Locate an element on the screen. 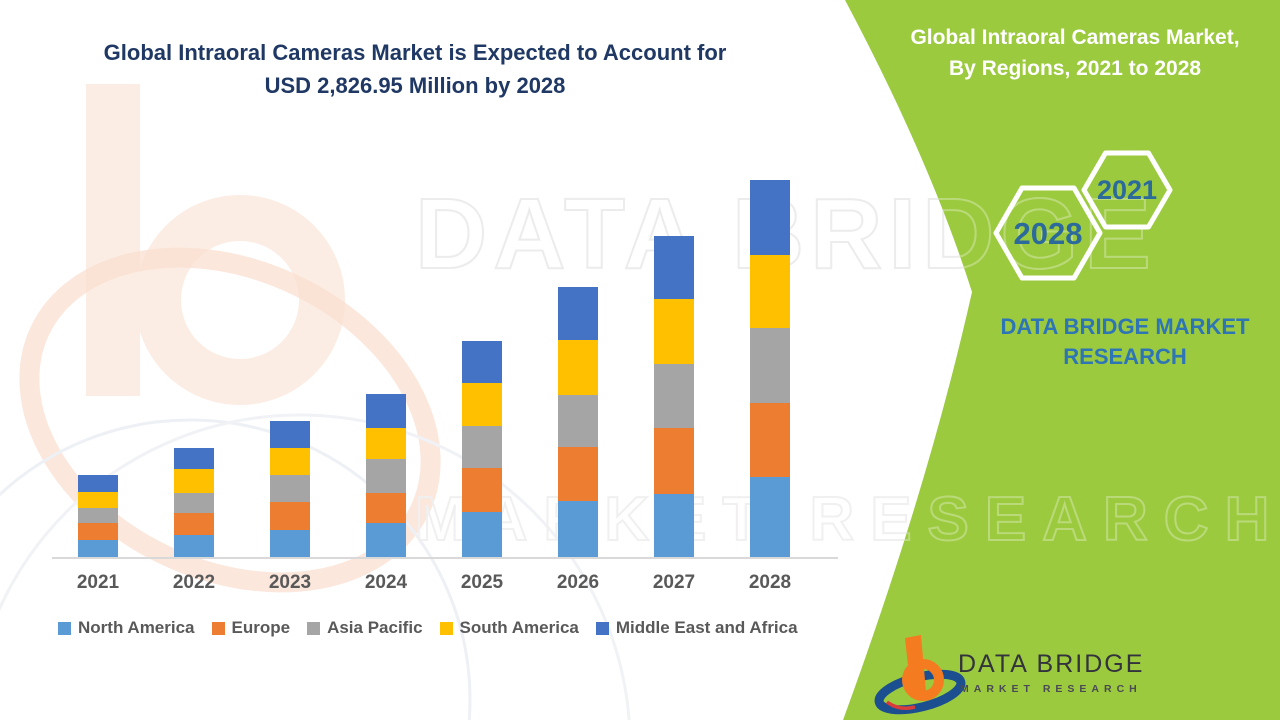  legend-label: North America is located at coordinates (136, 627).